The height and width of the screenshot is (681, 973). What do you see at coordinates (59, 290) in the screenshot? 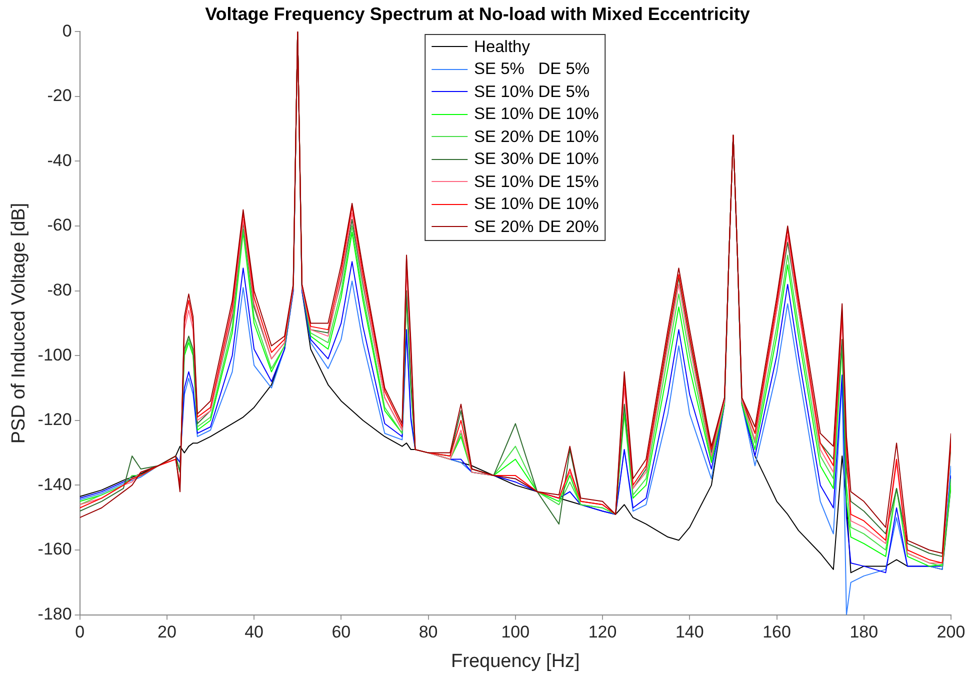
I see `y-tick-label: -80` at bounding box center [59, 290].